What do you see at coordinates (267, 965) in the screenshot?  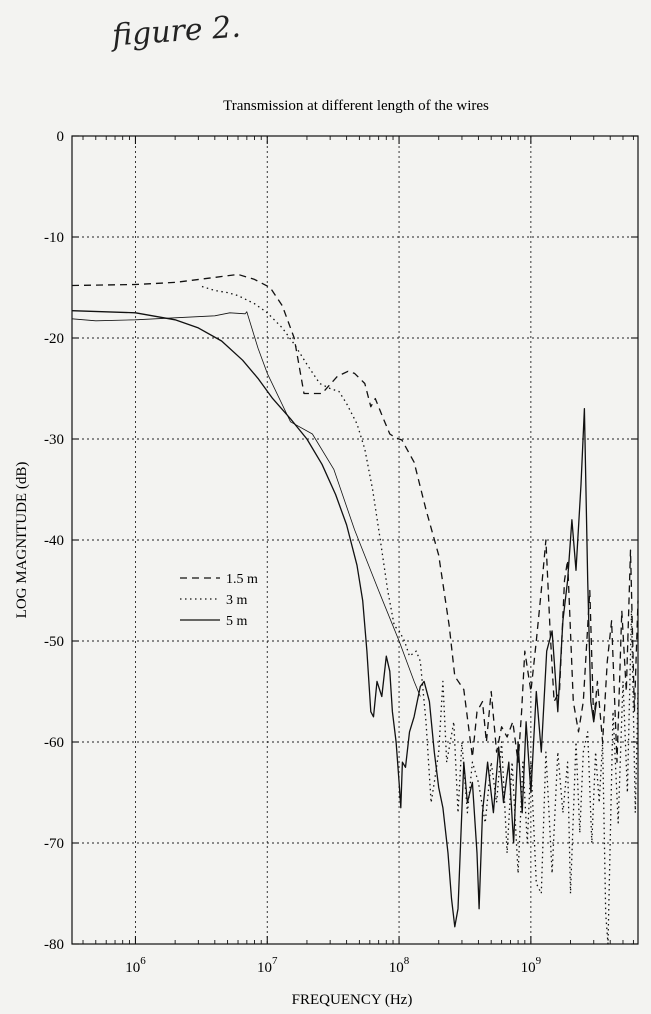 I see `x-tick-label: 10⁷` at bounding box center [267, 965].